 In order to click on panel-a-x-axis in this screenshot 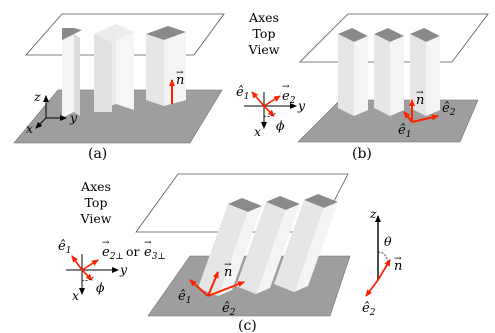, I will do `click(41, 123)`.